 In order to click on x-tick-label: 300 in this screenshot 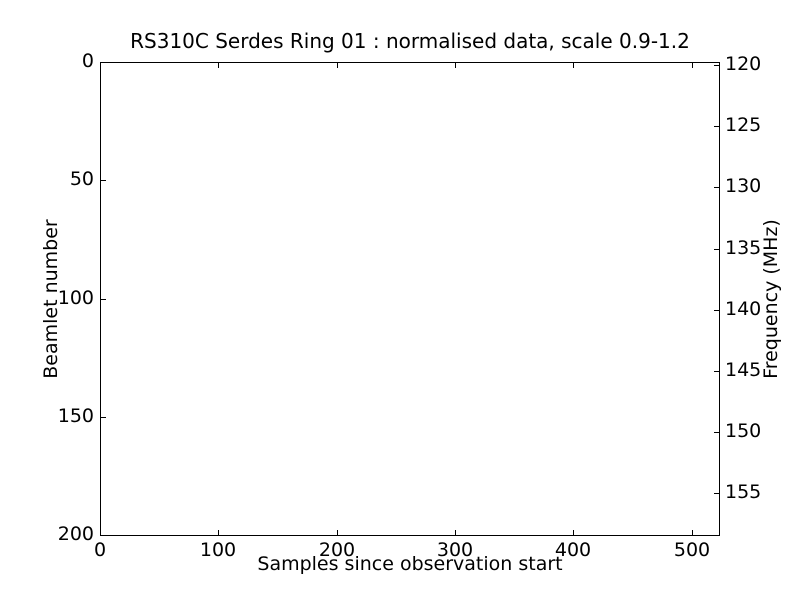, I will do `click(455, 550)`.